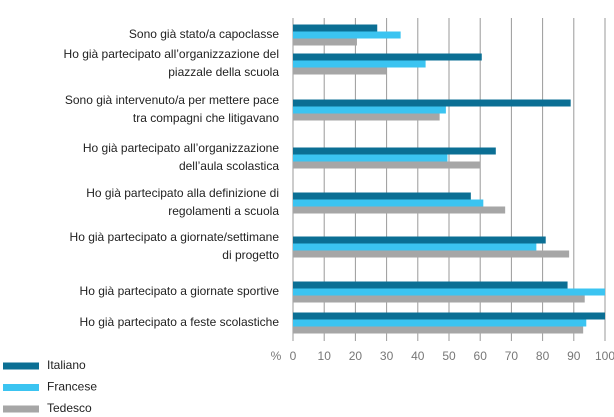  What do you see at coordinates (481, 356) in the screenshot?
I see `x-tick-label: 60` at bounding box center [481, 356].